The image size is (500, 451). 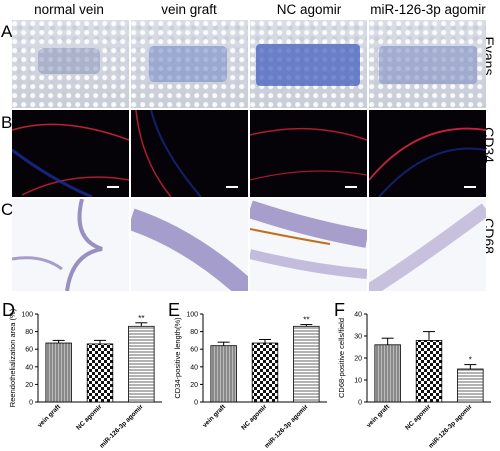 I want to click on column-header-mir-agomir: miR-126-3p agomir, so click(x=428, y=9).